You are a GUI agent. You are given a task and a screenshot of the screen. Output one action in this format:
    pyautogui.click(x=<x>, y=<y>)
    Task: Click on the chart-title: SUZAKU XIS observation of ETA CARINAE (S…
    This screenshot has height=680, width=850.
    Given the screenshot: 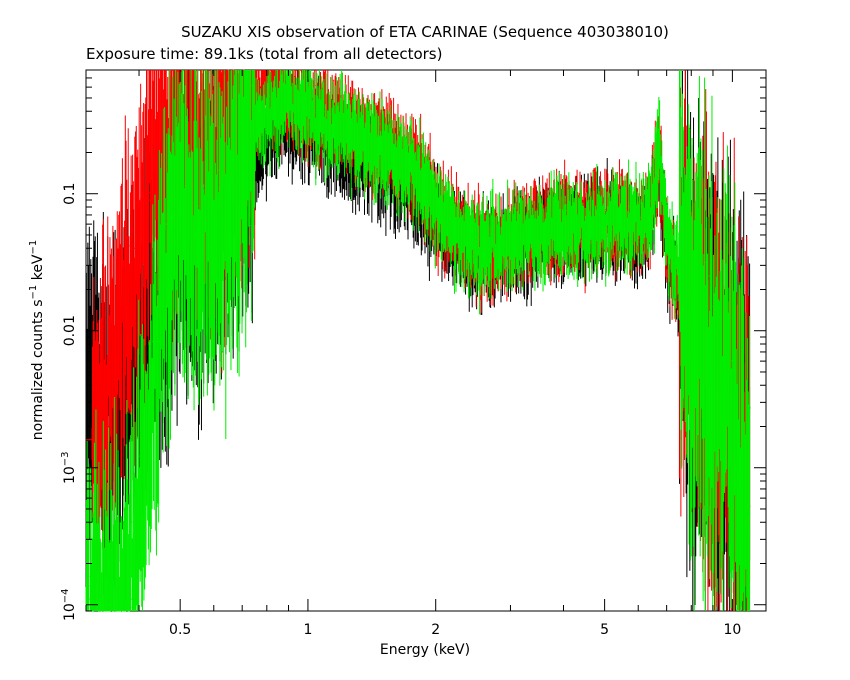 What is the action you would take?
    pyautogui.click(x=425, y=32)
    